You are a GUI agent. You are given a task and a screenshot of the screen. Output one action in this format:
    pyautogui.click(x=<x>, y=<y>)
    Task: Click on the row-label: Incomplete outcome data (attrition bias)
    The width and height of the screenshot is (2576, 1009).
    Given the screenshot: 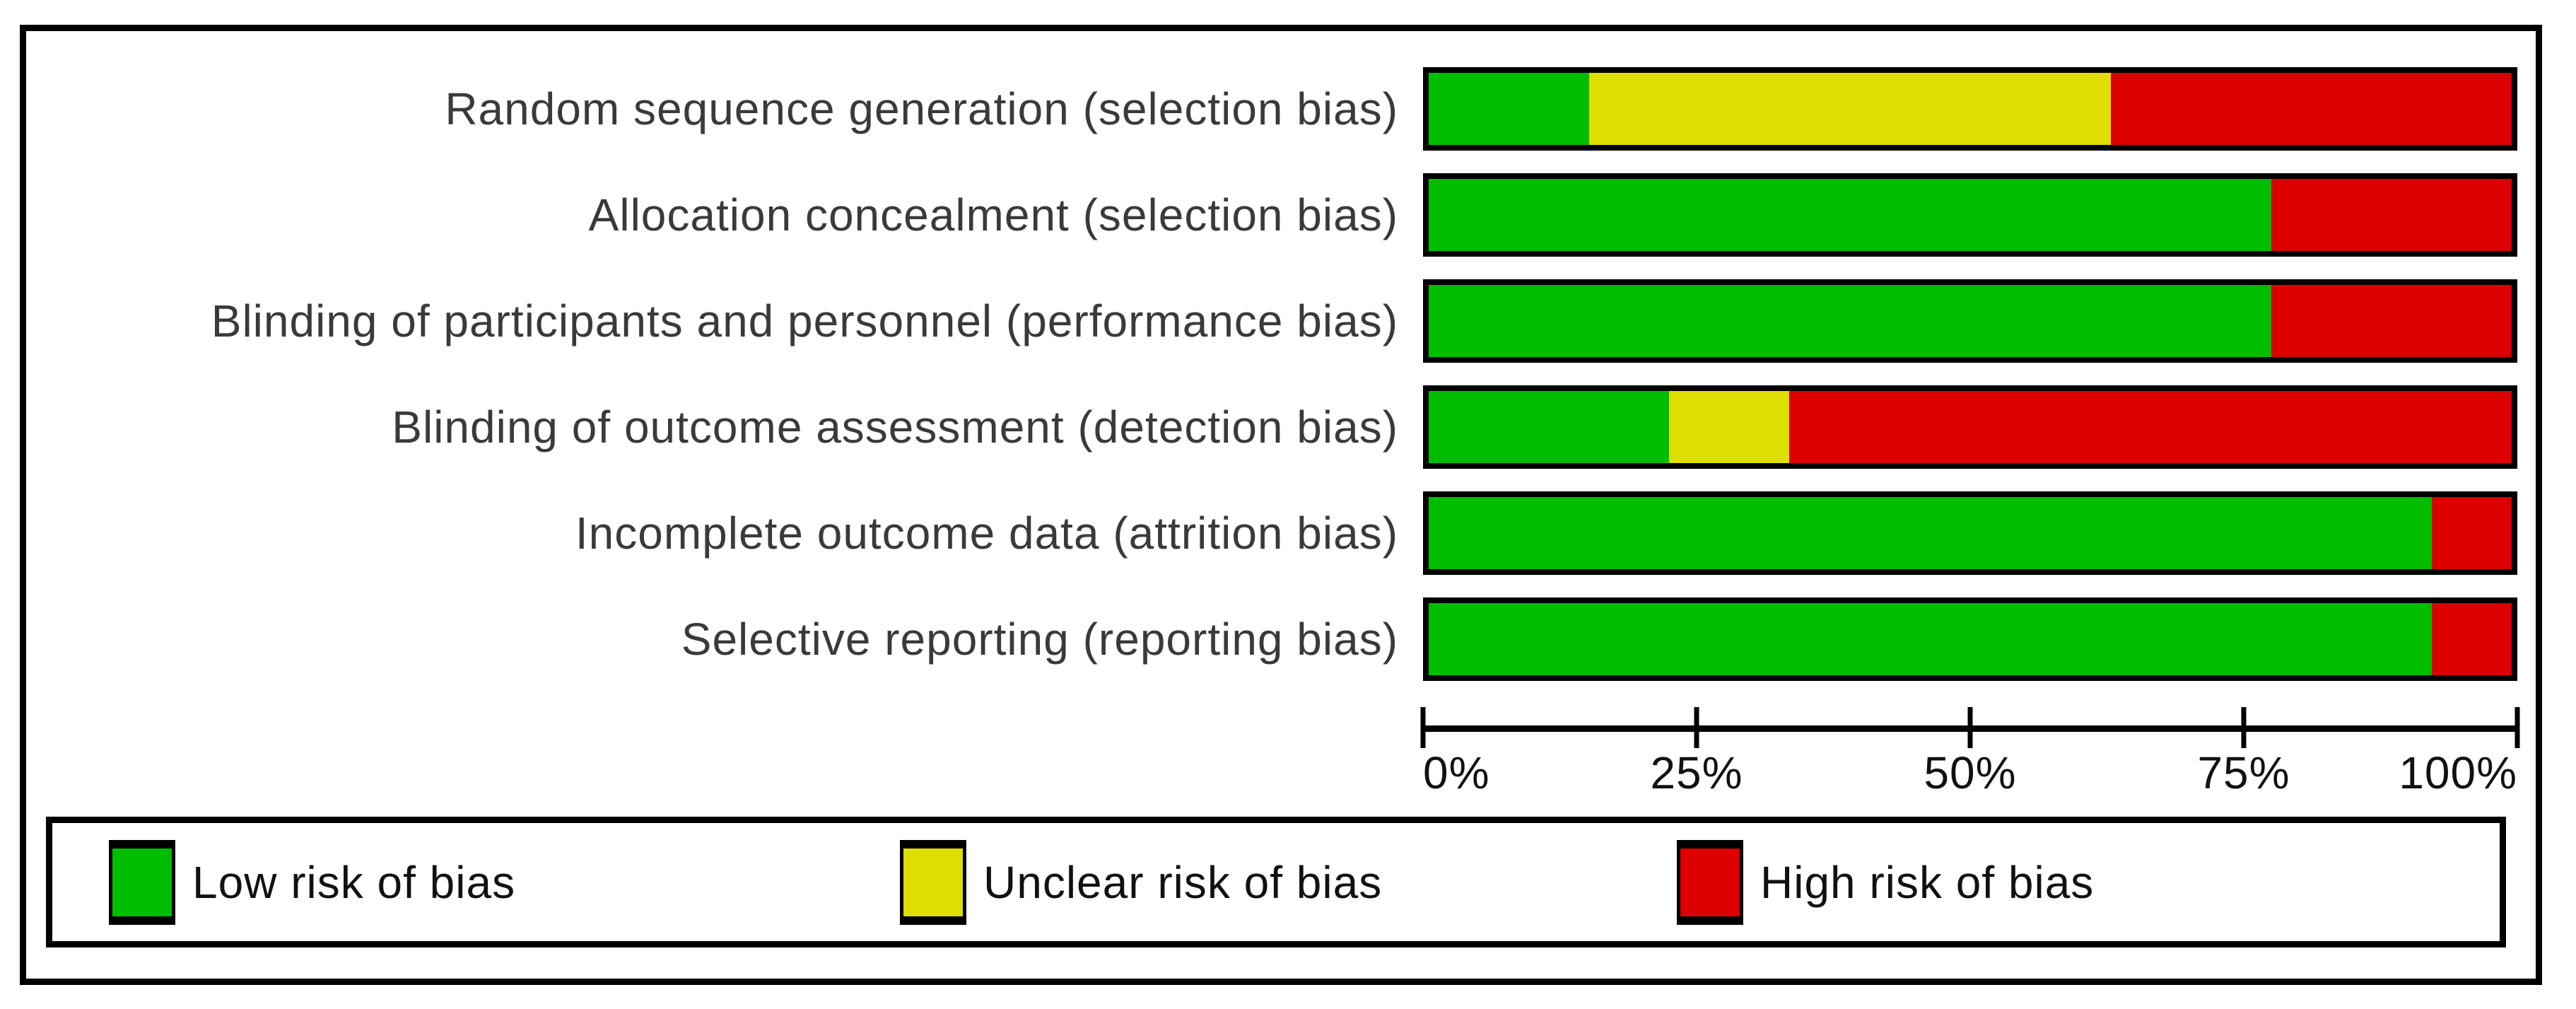 What is the action you would take?
    pyautogui.click(x=987, y=533)
    